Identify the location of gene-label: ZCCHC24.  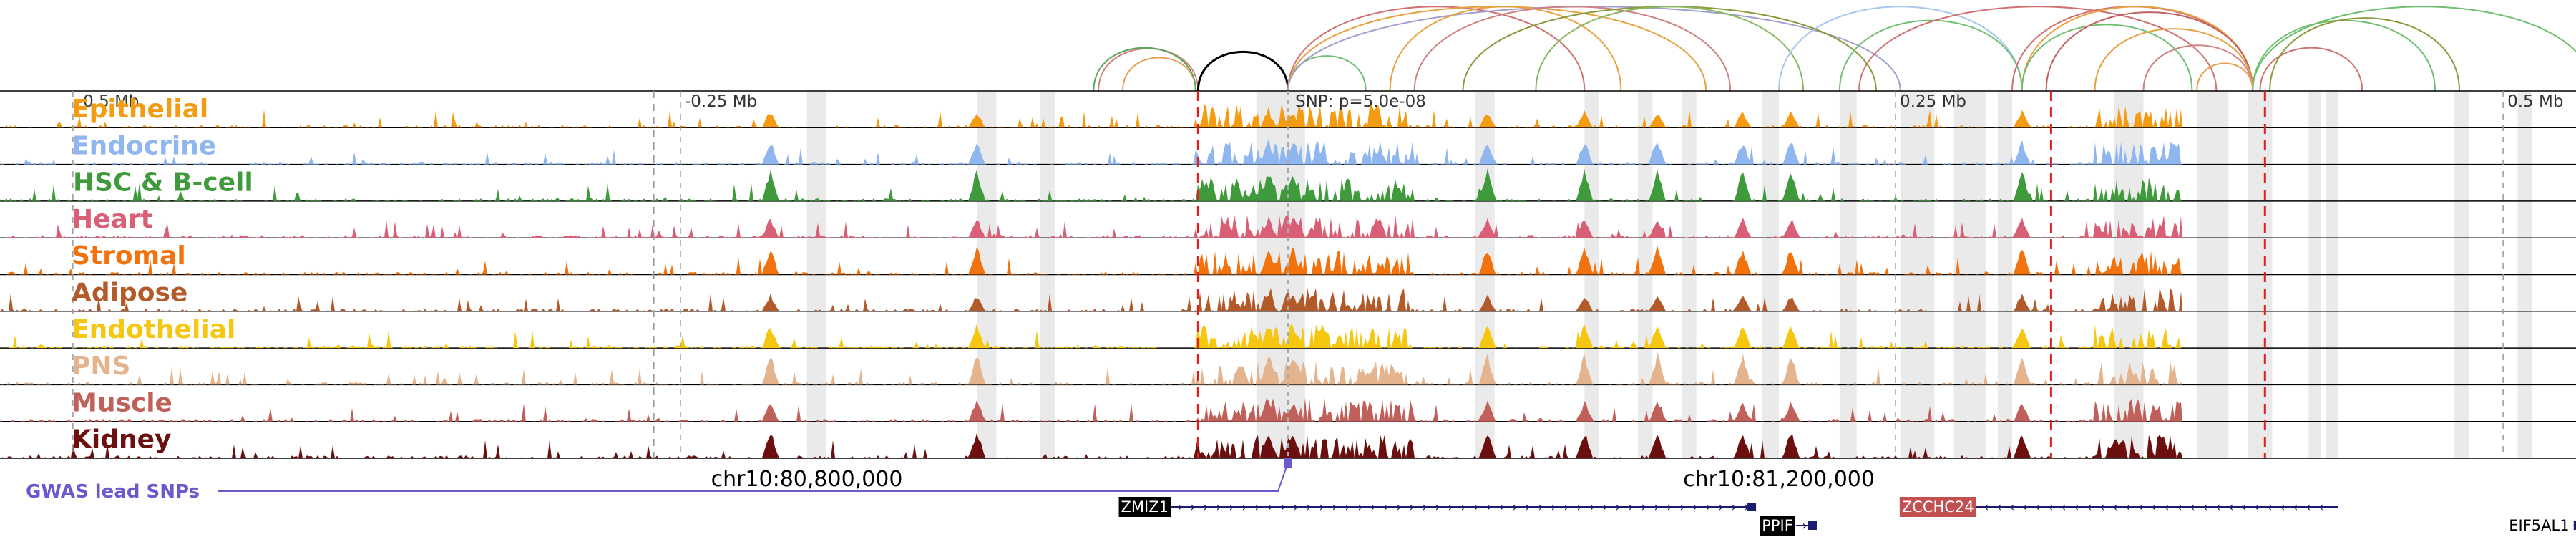
(1938, 507).